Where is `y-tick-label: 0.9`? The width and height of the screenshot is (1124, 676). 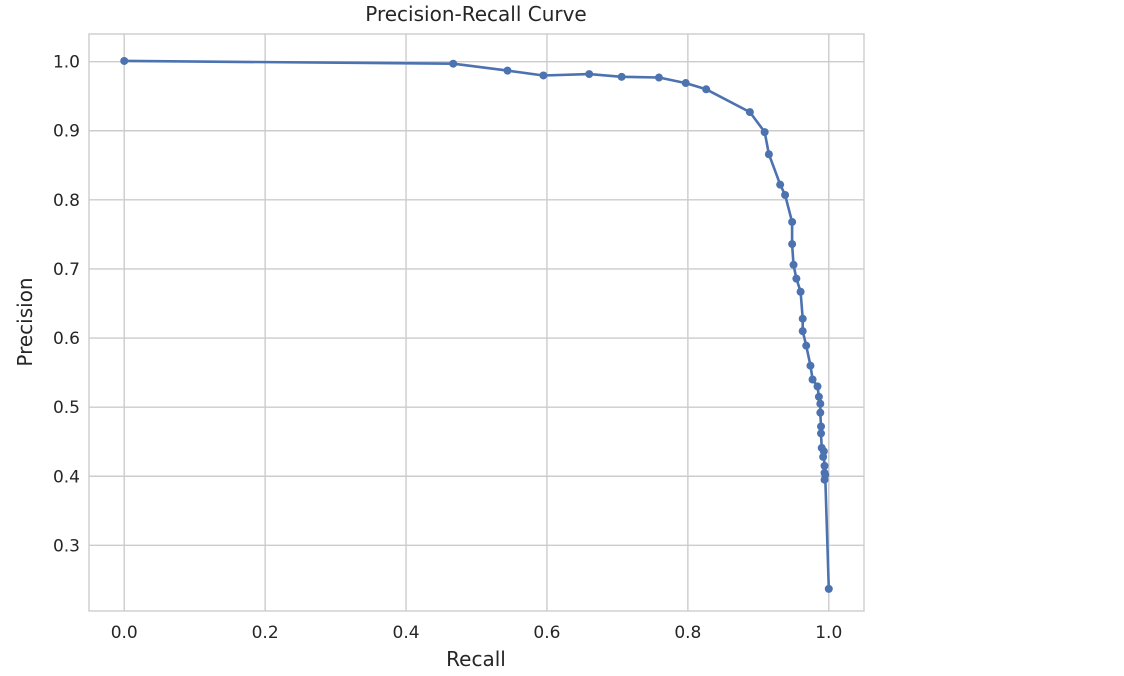
y-tick-label: 0.9 is located at coordinates (66, 132).